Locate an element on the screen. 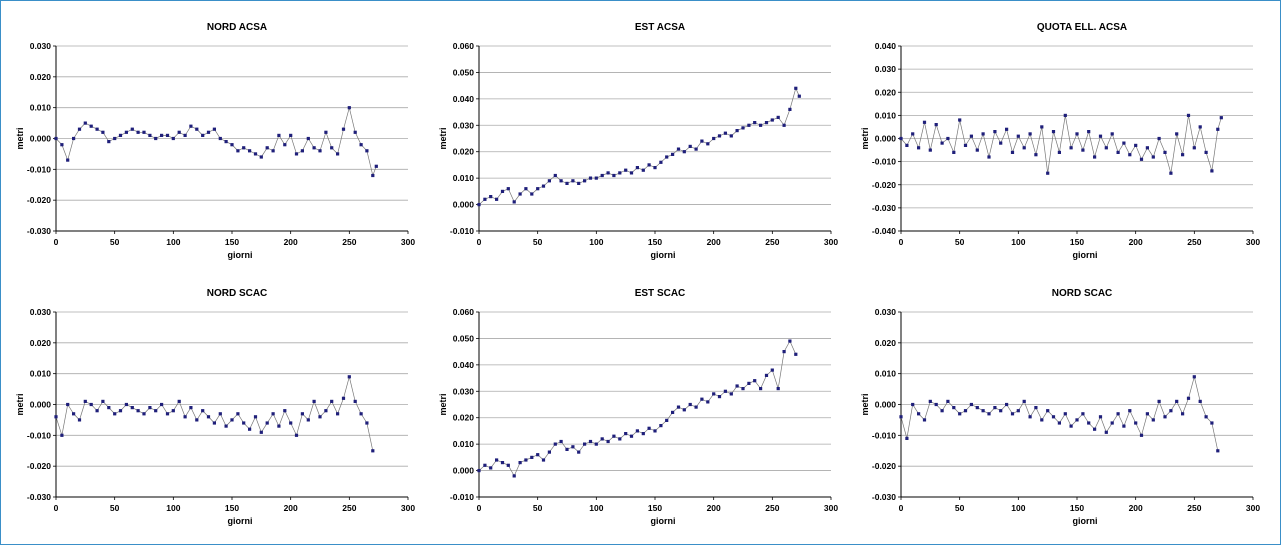  y-axis-label: metri is located at coordinates (20, 138).